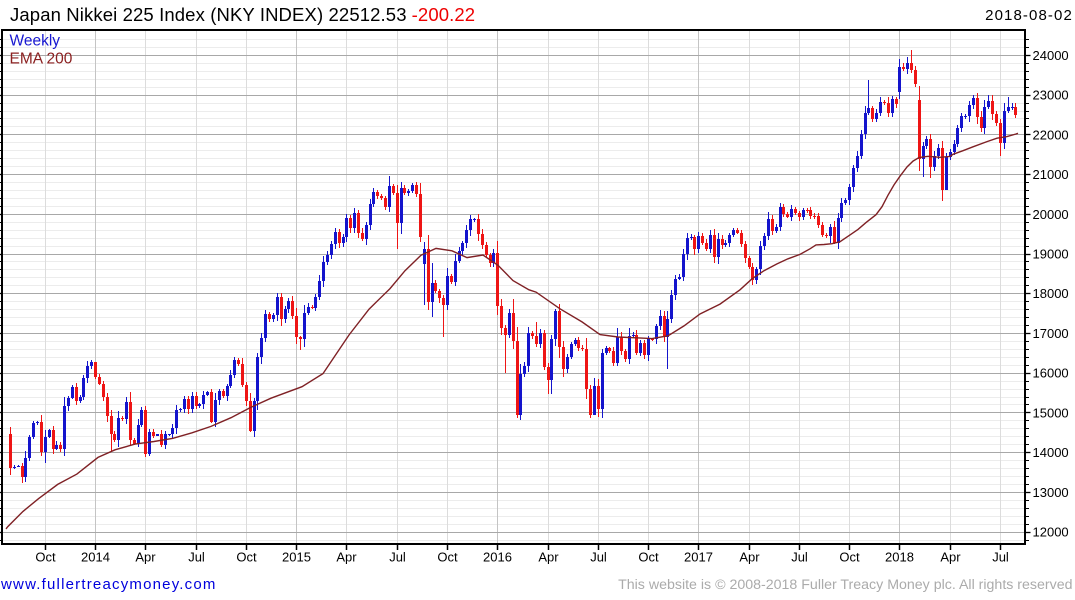 The width and height of the screenshot is (1075, 600). What do you see at coordinates (1051, 95) in the screenshot?
I see `svg-text: 23000` at bounding box center [1051, 95].